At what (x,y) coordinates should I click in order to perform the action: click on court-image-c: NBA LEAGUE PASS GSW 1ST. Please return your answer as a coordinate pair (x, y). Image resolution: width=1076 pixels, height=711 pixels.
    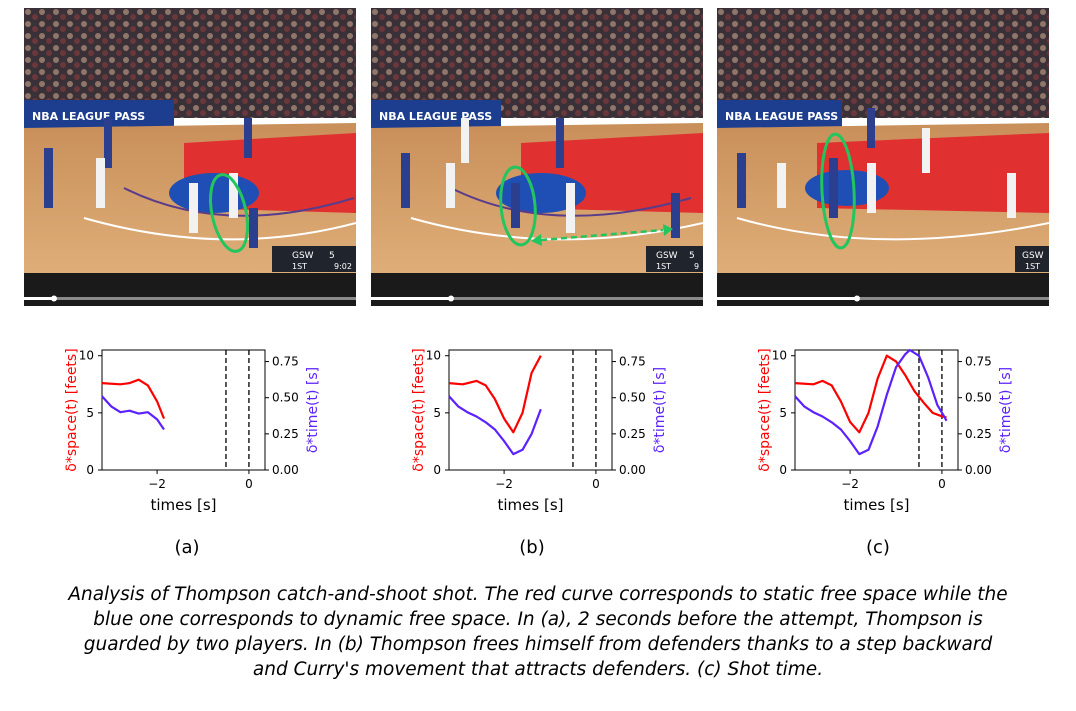
    Looking at the image, I should click on (883, 157).